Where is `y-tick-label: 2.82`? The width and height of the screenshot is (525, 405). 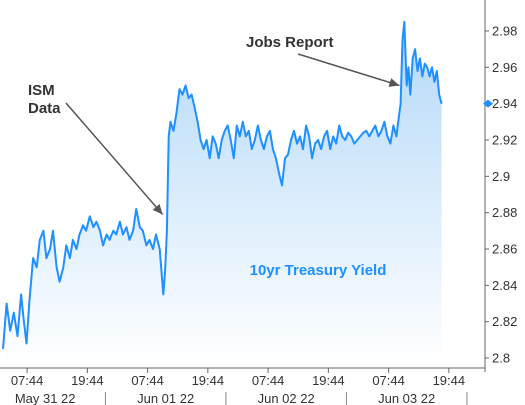 y-tick-label: 2.82 is located at coordinates (504, 321).